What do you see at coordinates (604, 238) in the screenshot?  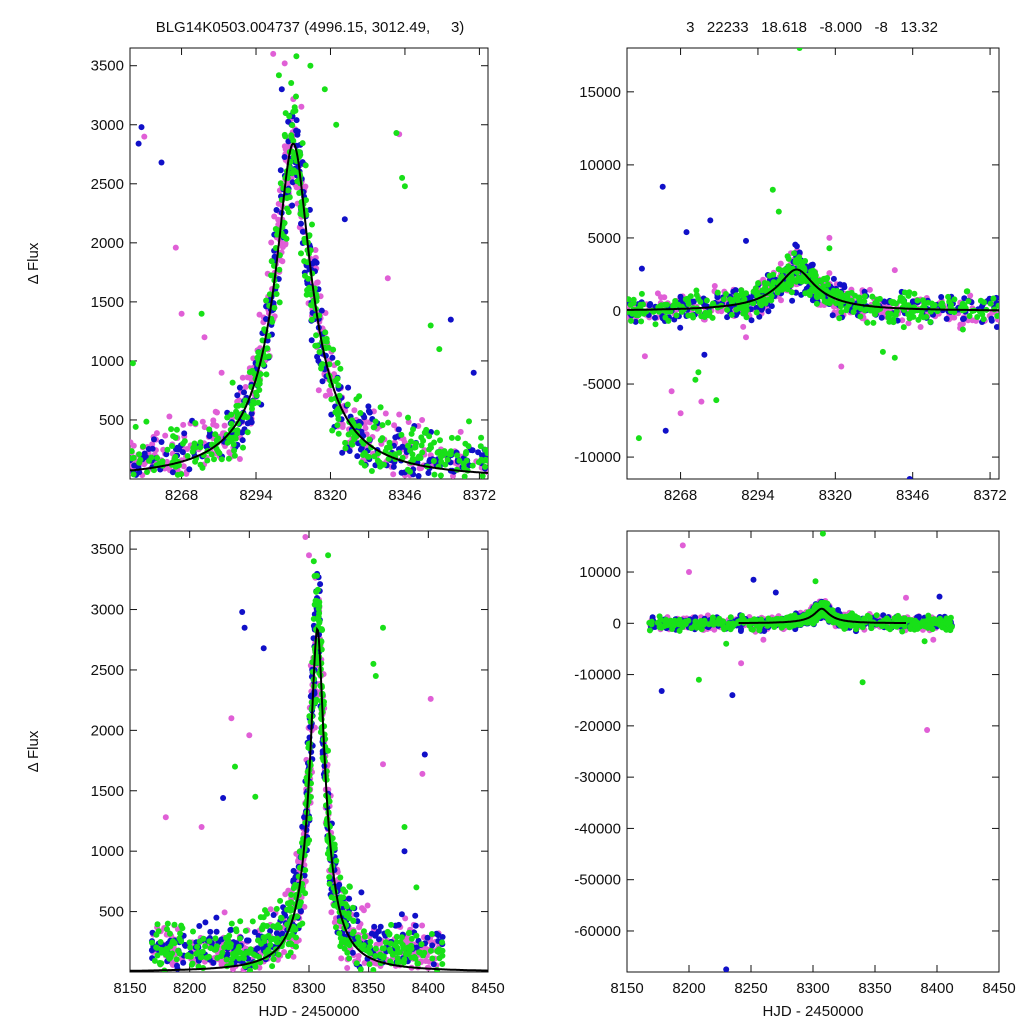 I see `y-tick-label: 5000` at bounding box center [604, 238].